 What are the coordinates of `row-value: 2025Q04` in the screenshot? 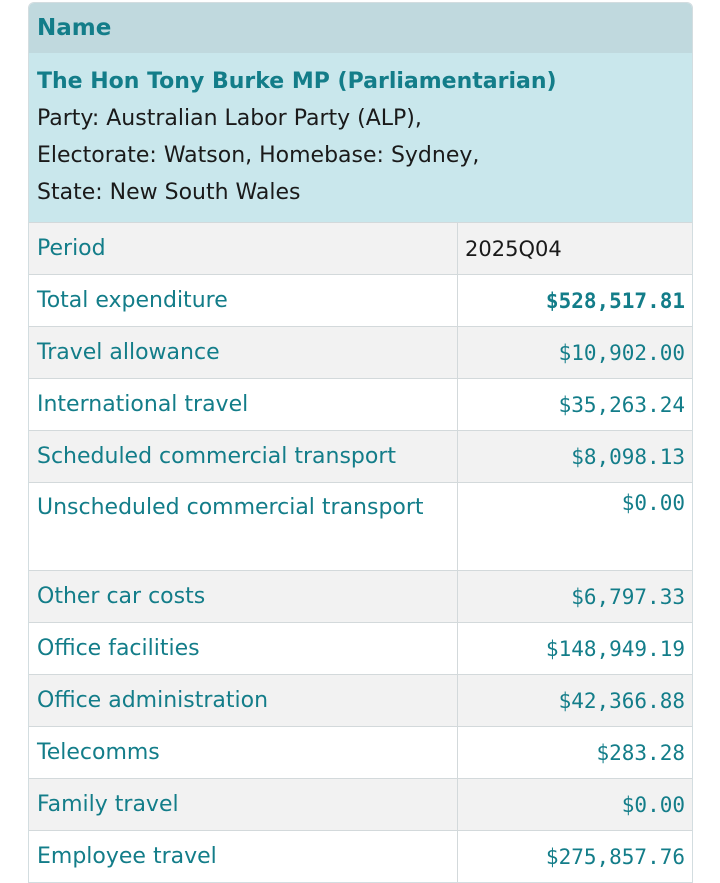 It's located at (513, 248).